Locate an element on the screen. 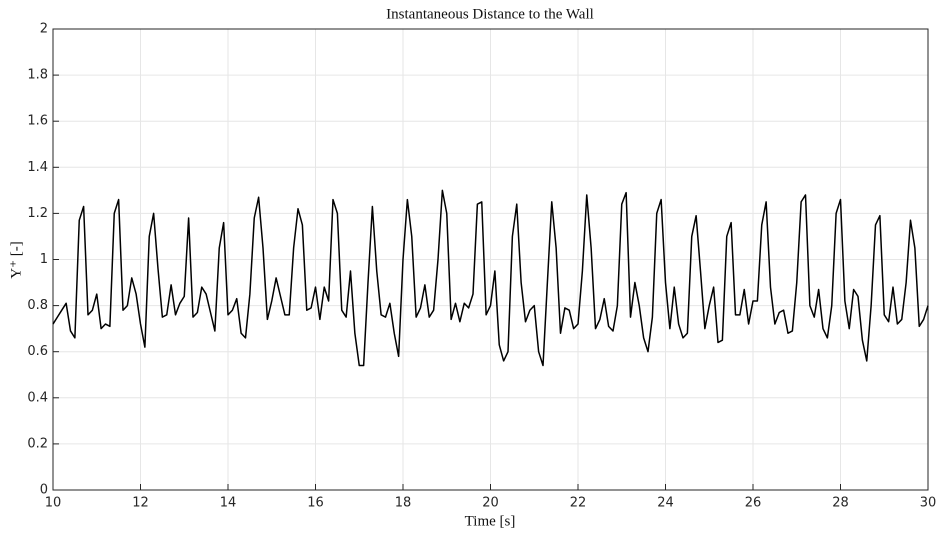 This screenshot has height=539, width=944. y-tick-label: 0.2 is located at coordinates (37, 443).